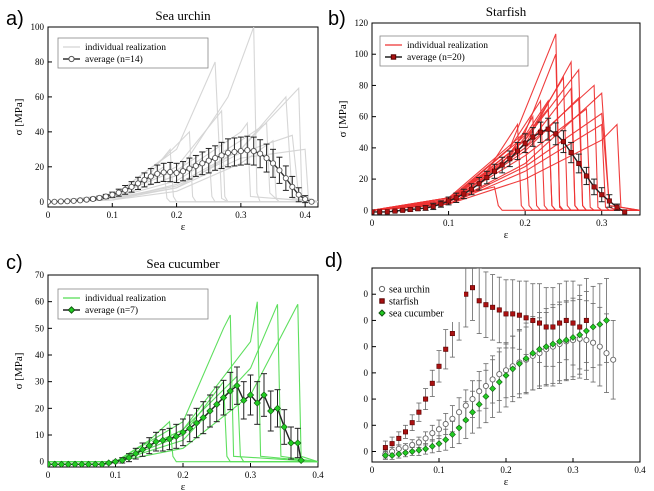 This screenshot has height=491, width=654. What do you see at coordinates (436, 57) in the screenshot?
I see `legend-label-average: average (n=20)` at bounding box center [436, 57].